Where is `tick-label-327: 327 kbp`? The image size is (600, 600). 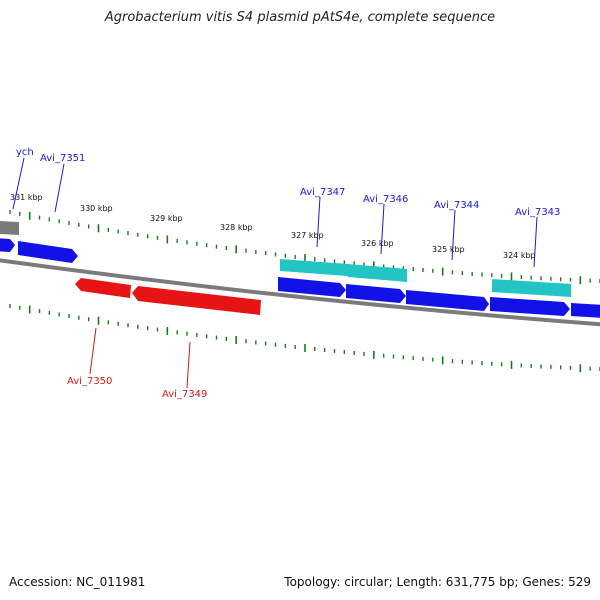
tick-label-327: 327 kbp is located at coordinates (307, 235).